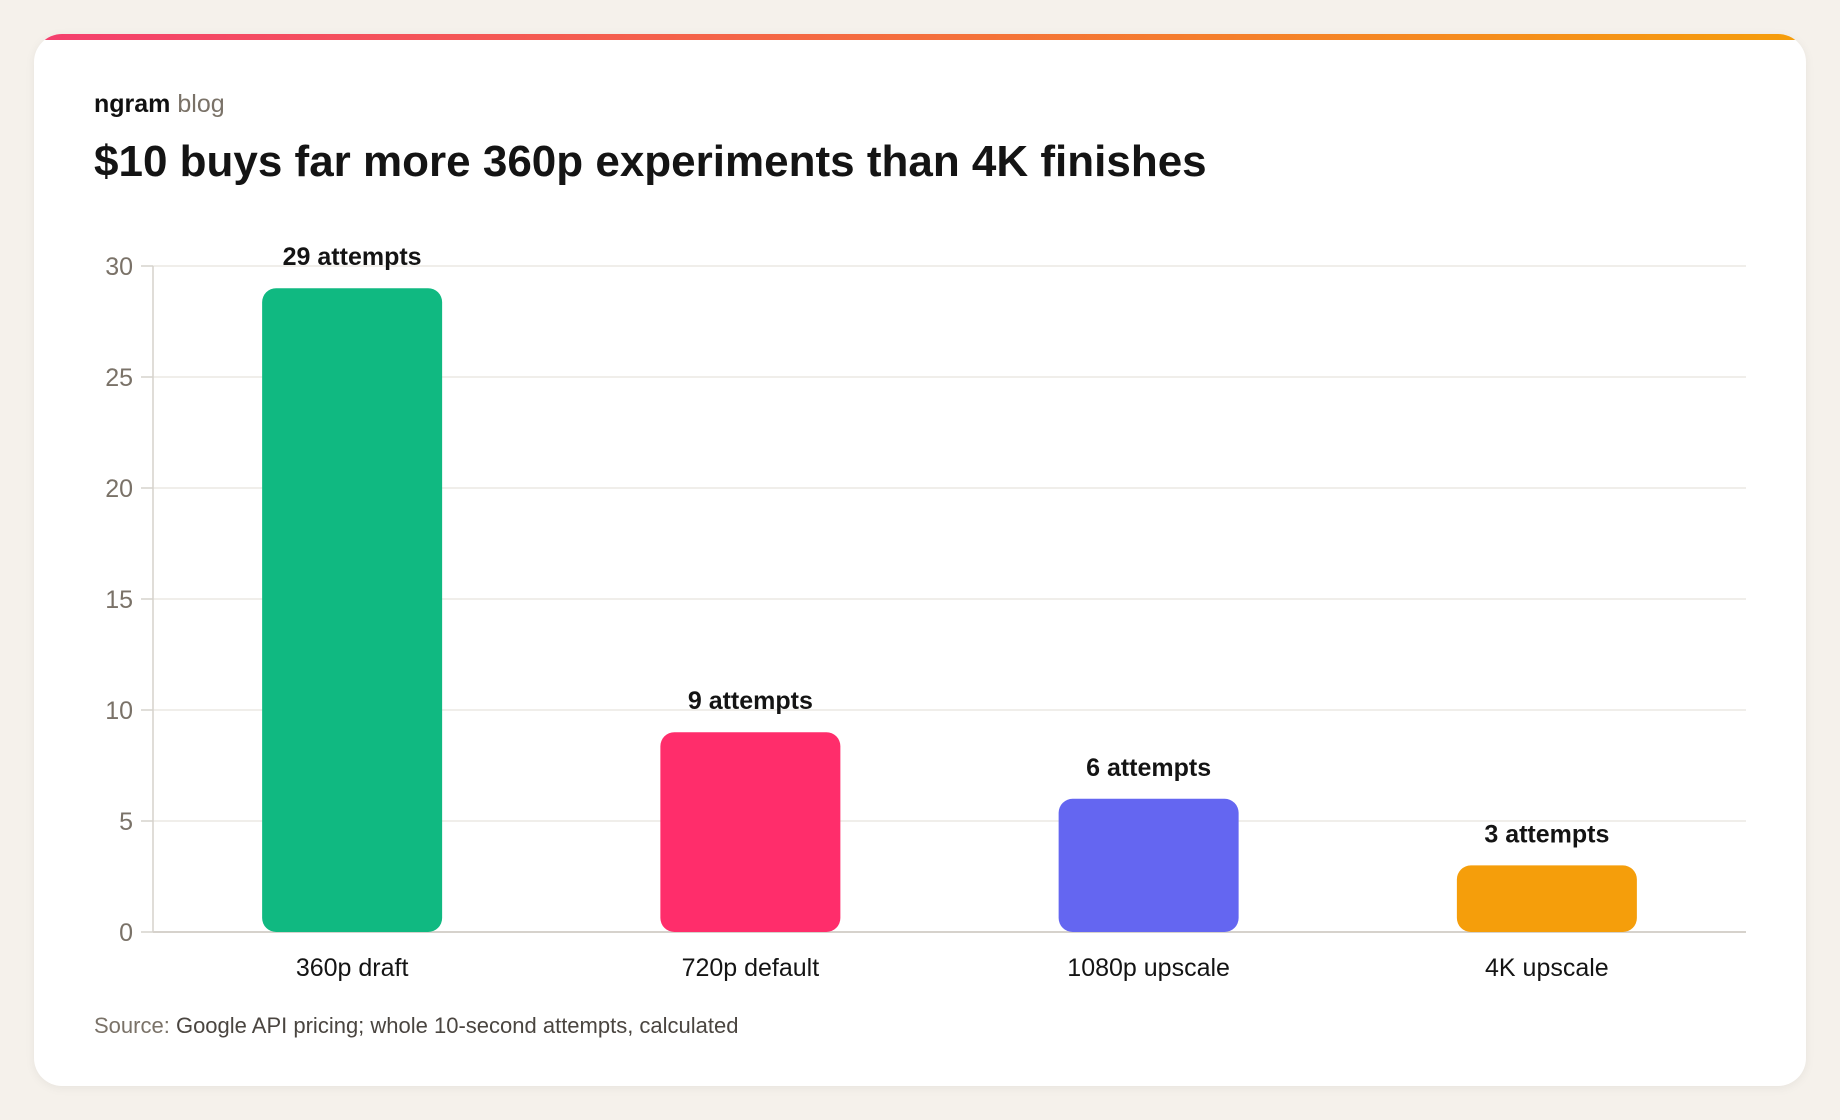 The width and height of the screenshot is (1840, 1120). I want to click on data-label: 9 attempts, so click(750, 701).